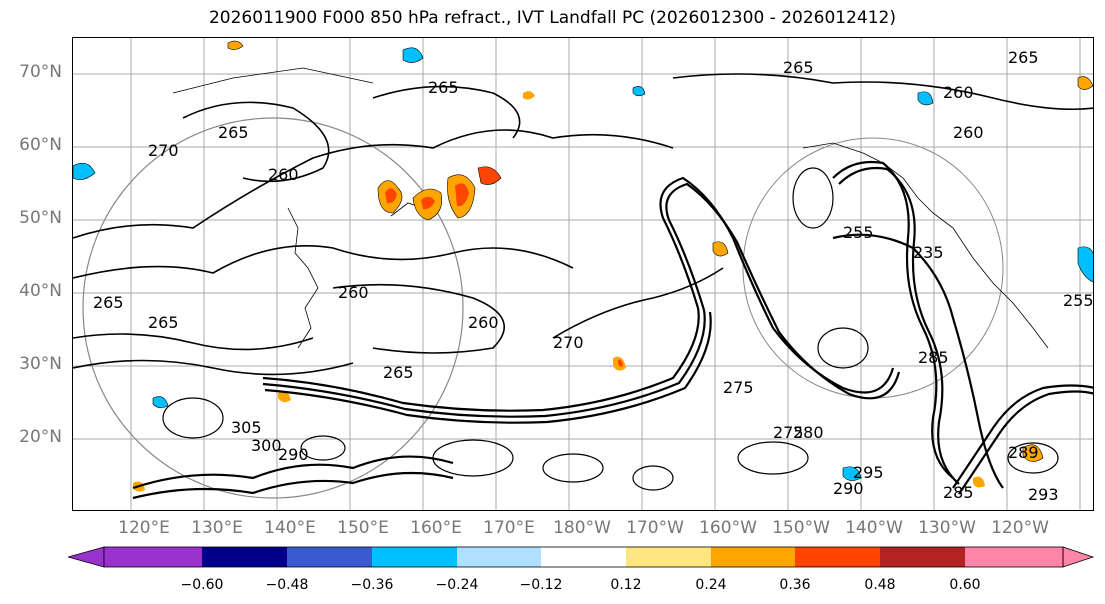  Describe the element at coordinates (246, 427) in the screenshot. I see `contour-label: 305` at that location.